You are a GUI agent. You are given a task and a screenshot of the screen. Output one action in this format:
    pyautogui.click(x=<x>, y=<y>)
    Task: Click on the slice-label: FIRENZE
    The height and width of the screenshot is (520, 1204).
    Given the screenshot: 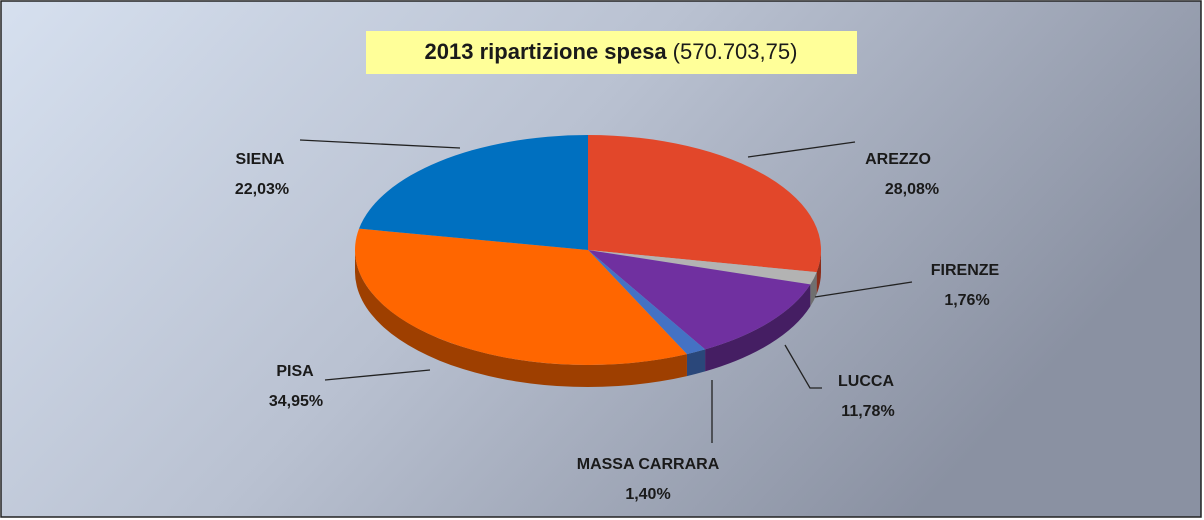 What is the action you would take?
    pyautogui.click(x=965, y=270)
    